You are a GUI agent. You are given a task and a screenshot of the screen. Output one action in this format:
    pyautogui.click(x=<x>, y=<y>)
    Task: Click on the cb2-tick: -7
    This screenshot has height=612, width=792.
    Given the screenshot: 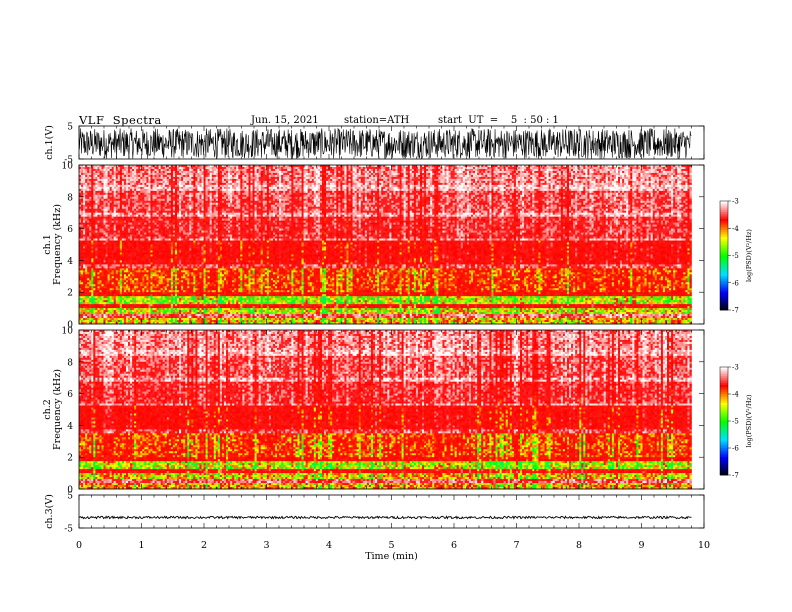 What is the action you would take?
    pyautogui.click(x=735, y=476)
    